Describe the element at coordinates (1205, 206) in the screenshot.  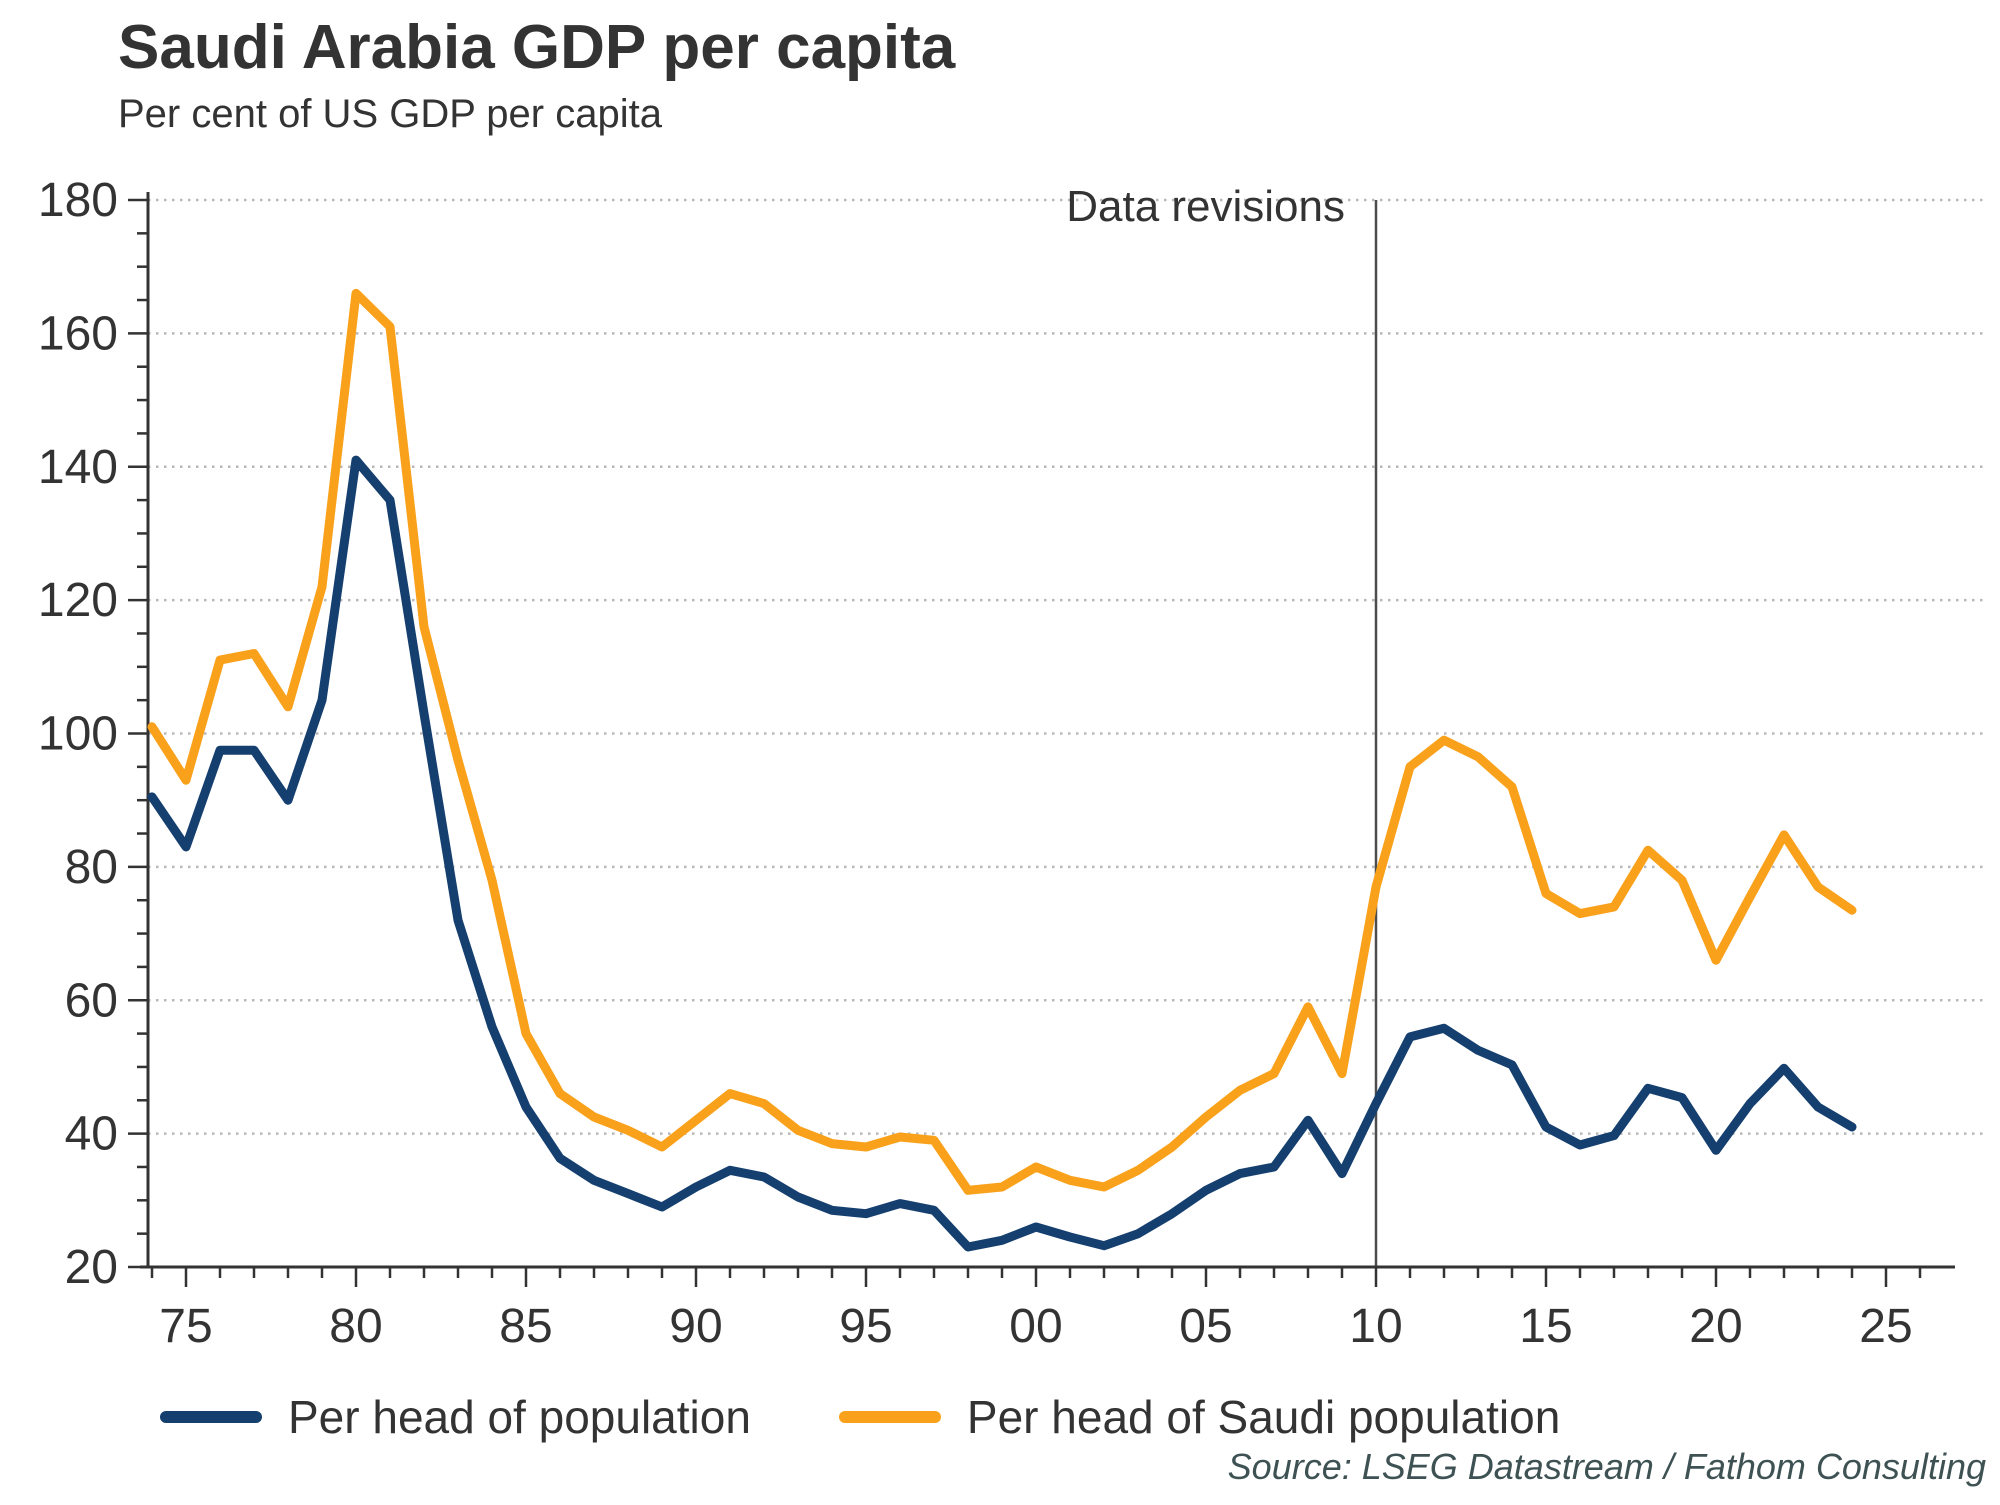
I see `data-revisions-label: Data revisions` at that location.